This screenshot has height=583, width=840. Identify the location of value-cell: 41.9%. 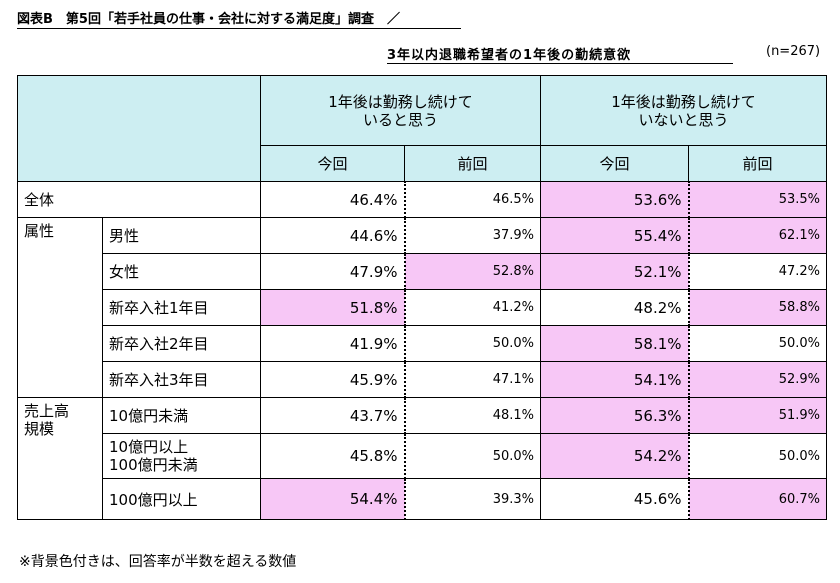
(333, 343).